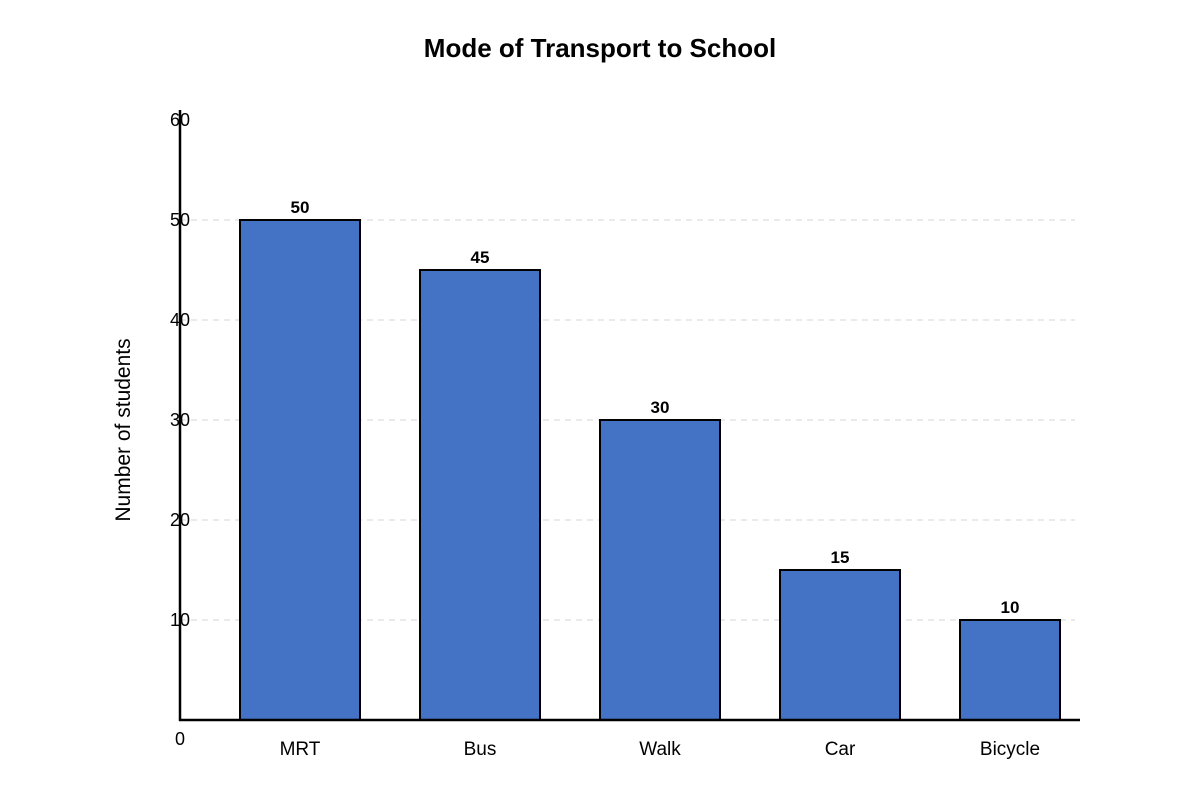 This screenshot has height=800, width=1200. What do you see at coordinates (180, 520) in the screenshot?
I see `y-tick-label: 20` at bounding box center [180, 520].